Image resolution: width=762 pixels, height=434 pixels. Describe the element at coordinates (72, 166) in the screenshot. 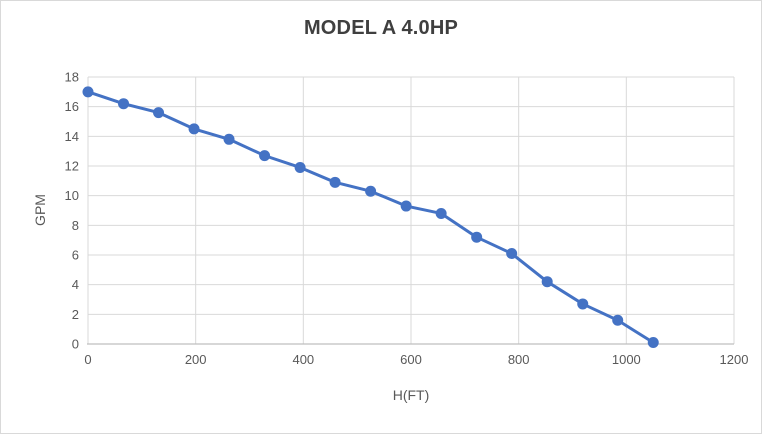

I see `y-tick-label: 12` at that location.